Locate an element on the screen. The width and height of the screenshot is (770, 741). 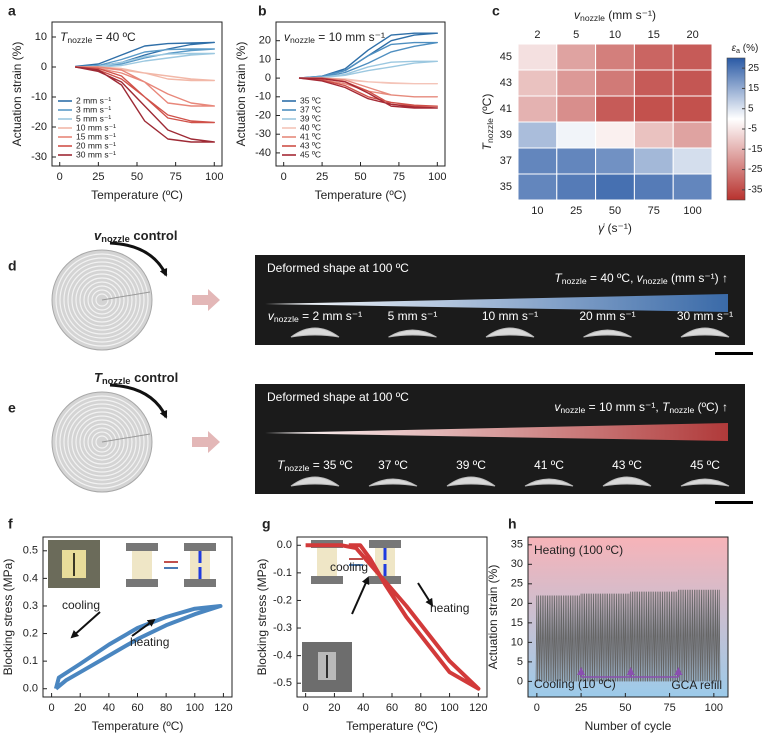
top-tick-label: 15 is located at coordinates (654, 35).